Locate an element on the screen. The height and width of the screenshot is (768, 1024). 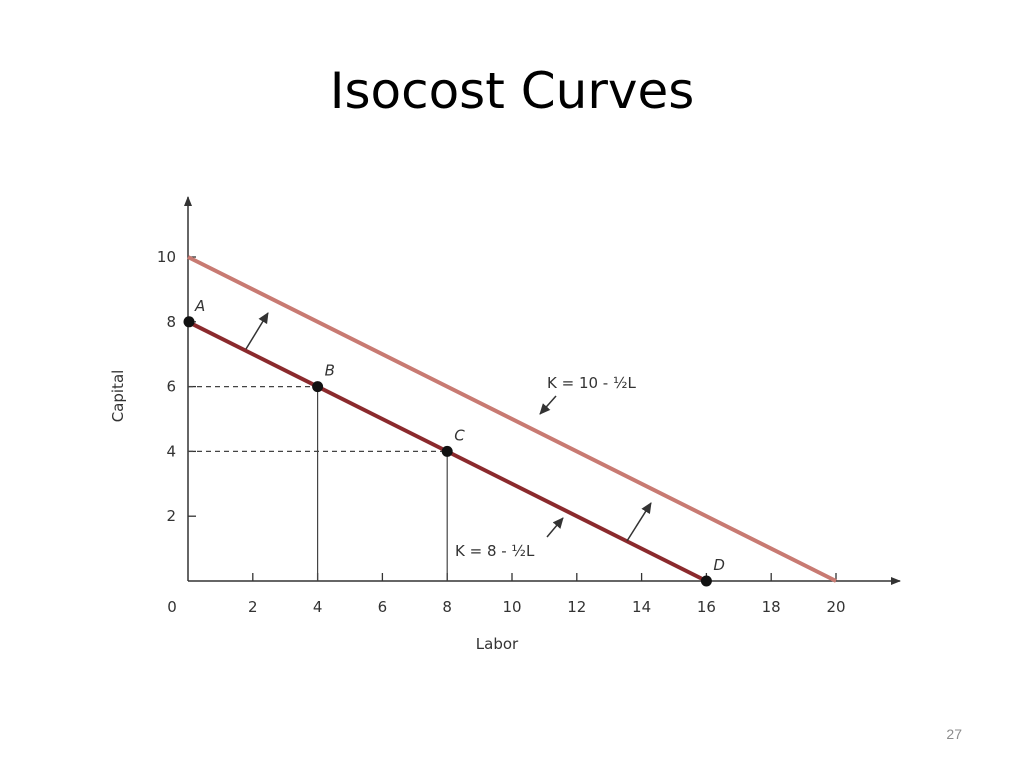
x-tick-label: 18 is located at coordinates (771, 607).